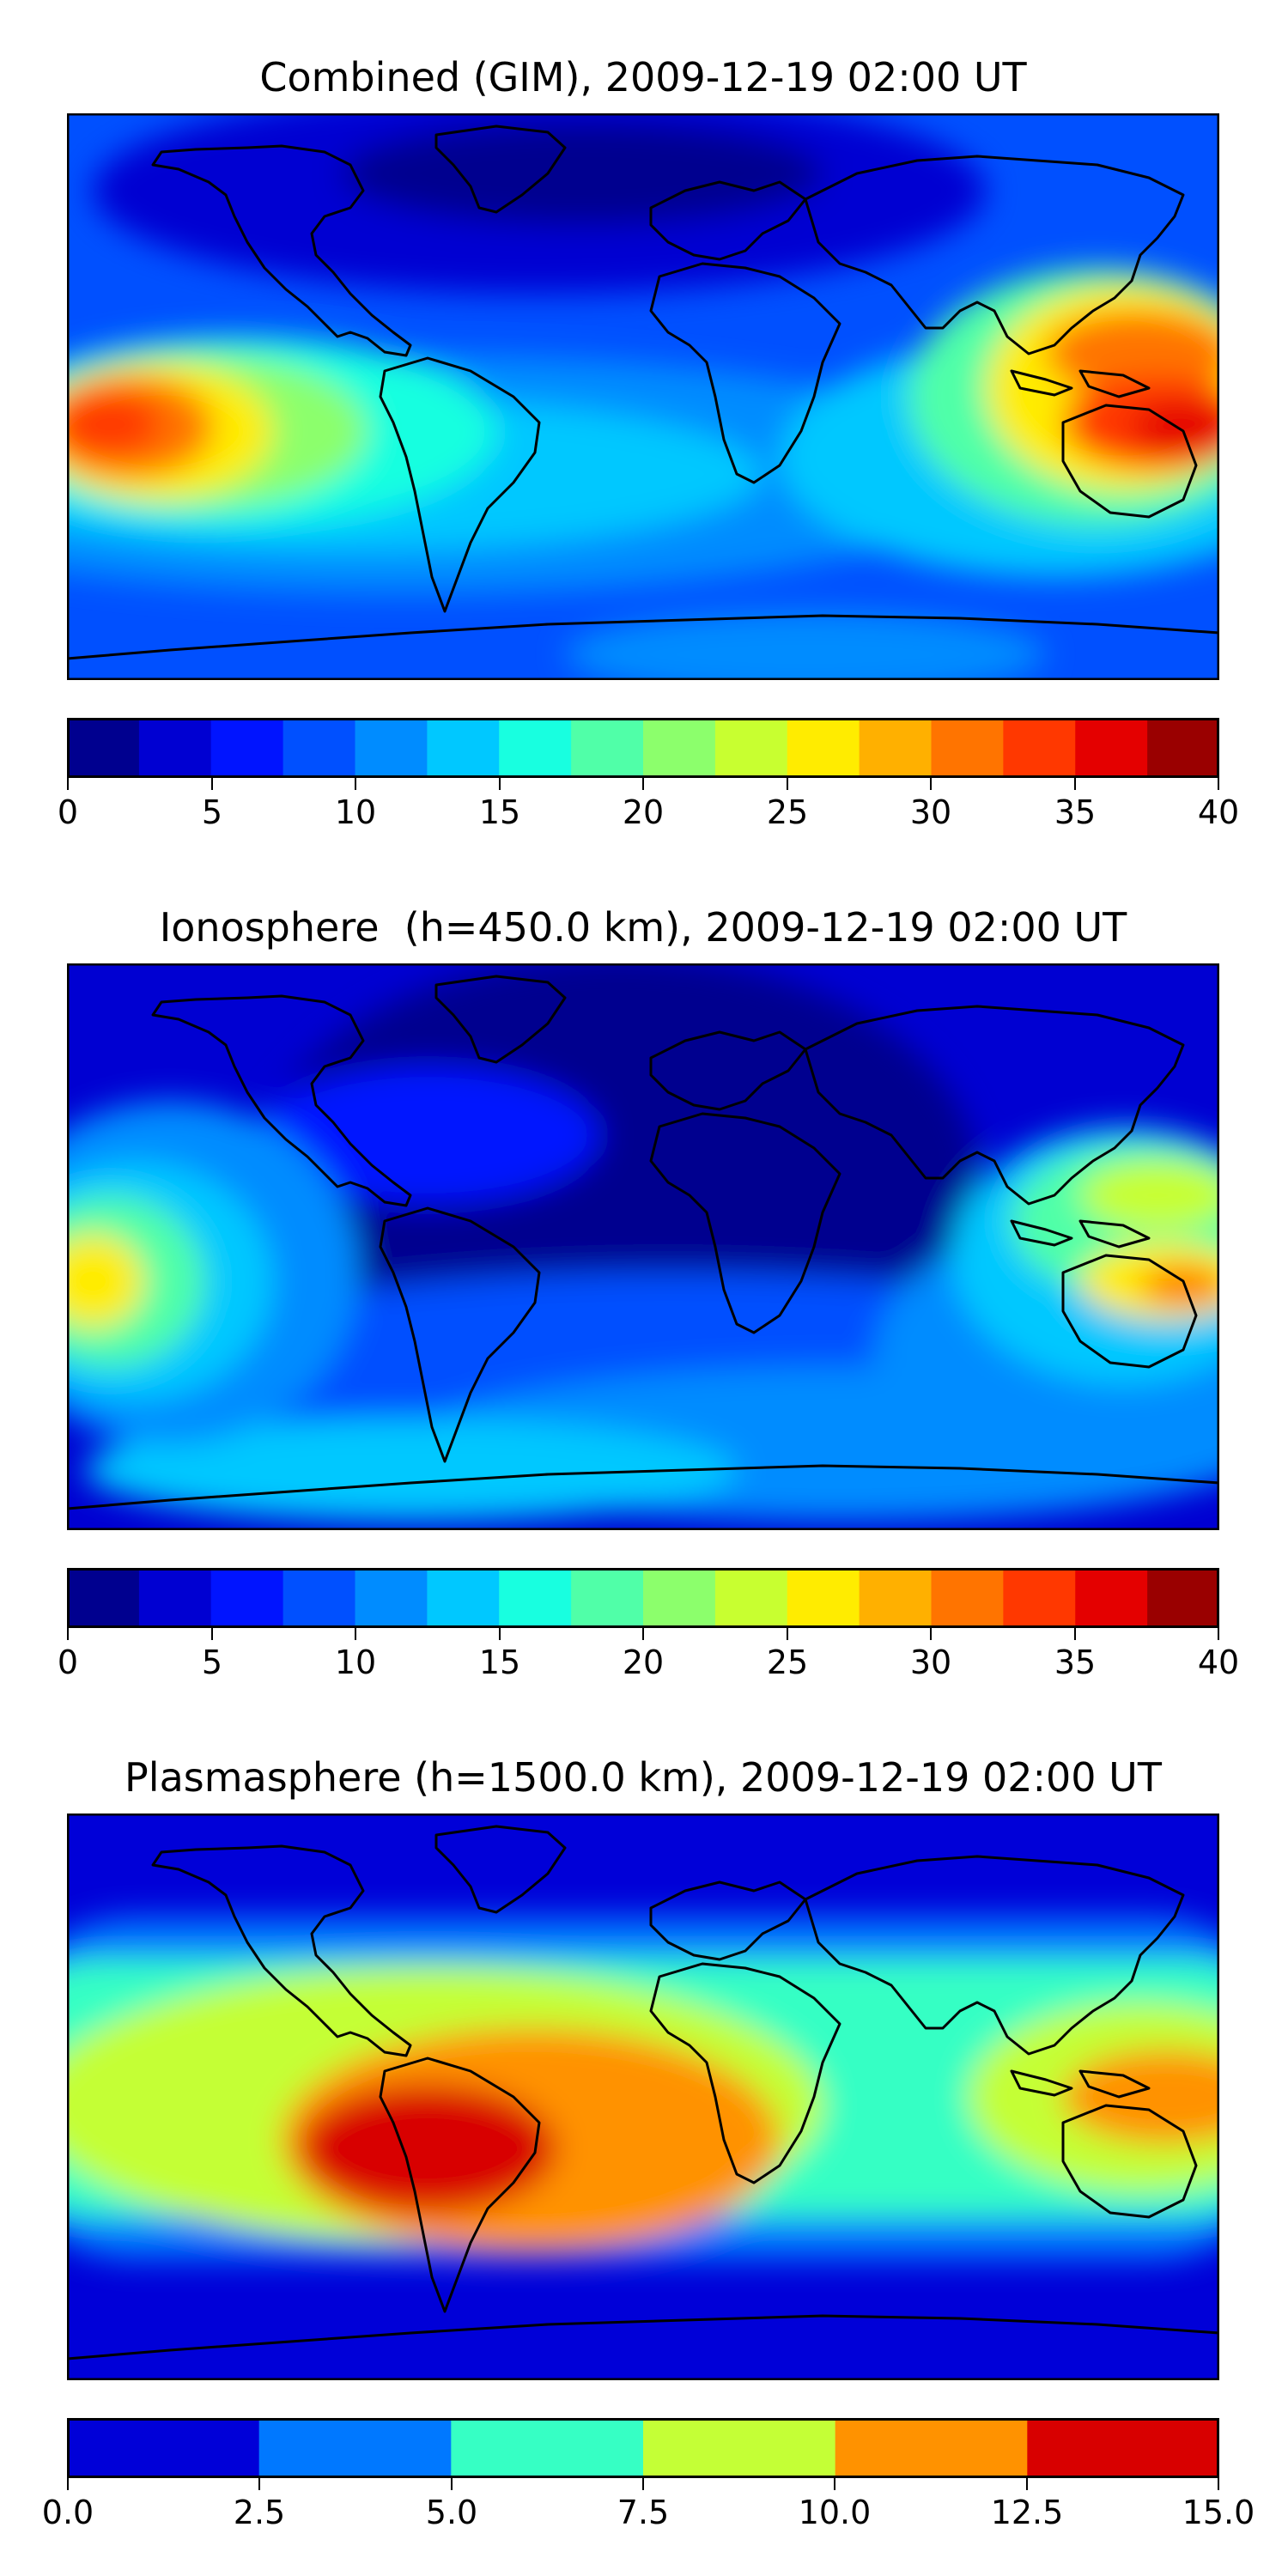 The image size is (1288, 2576). Describe the element at coordinates (1218, 2513) in the screenshot. I see `colorbar-tick-label: 15.0` at that location.